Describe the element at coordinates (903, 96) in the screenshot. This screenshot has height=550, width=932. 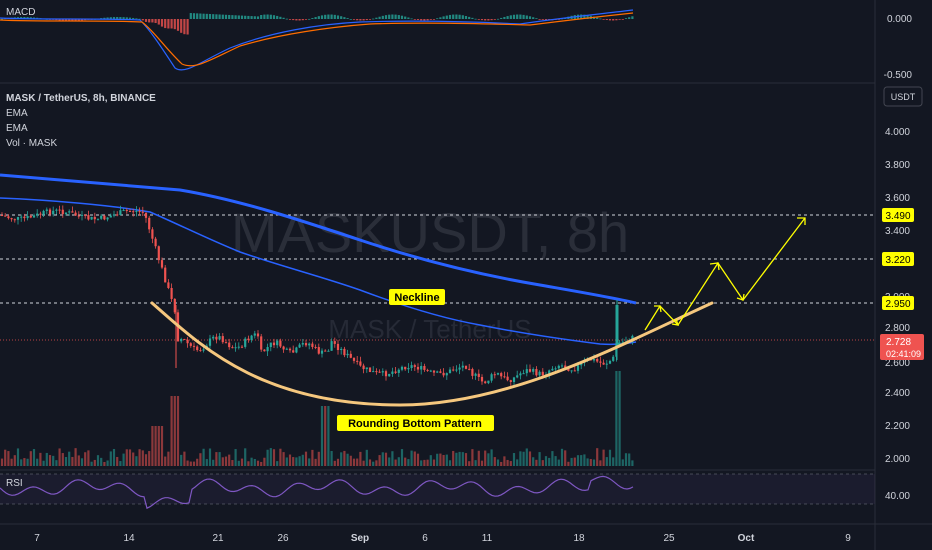
I see `currency-button` at that location.